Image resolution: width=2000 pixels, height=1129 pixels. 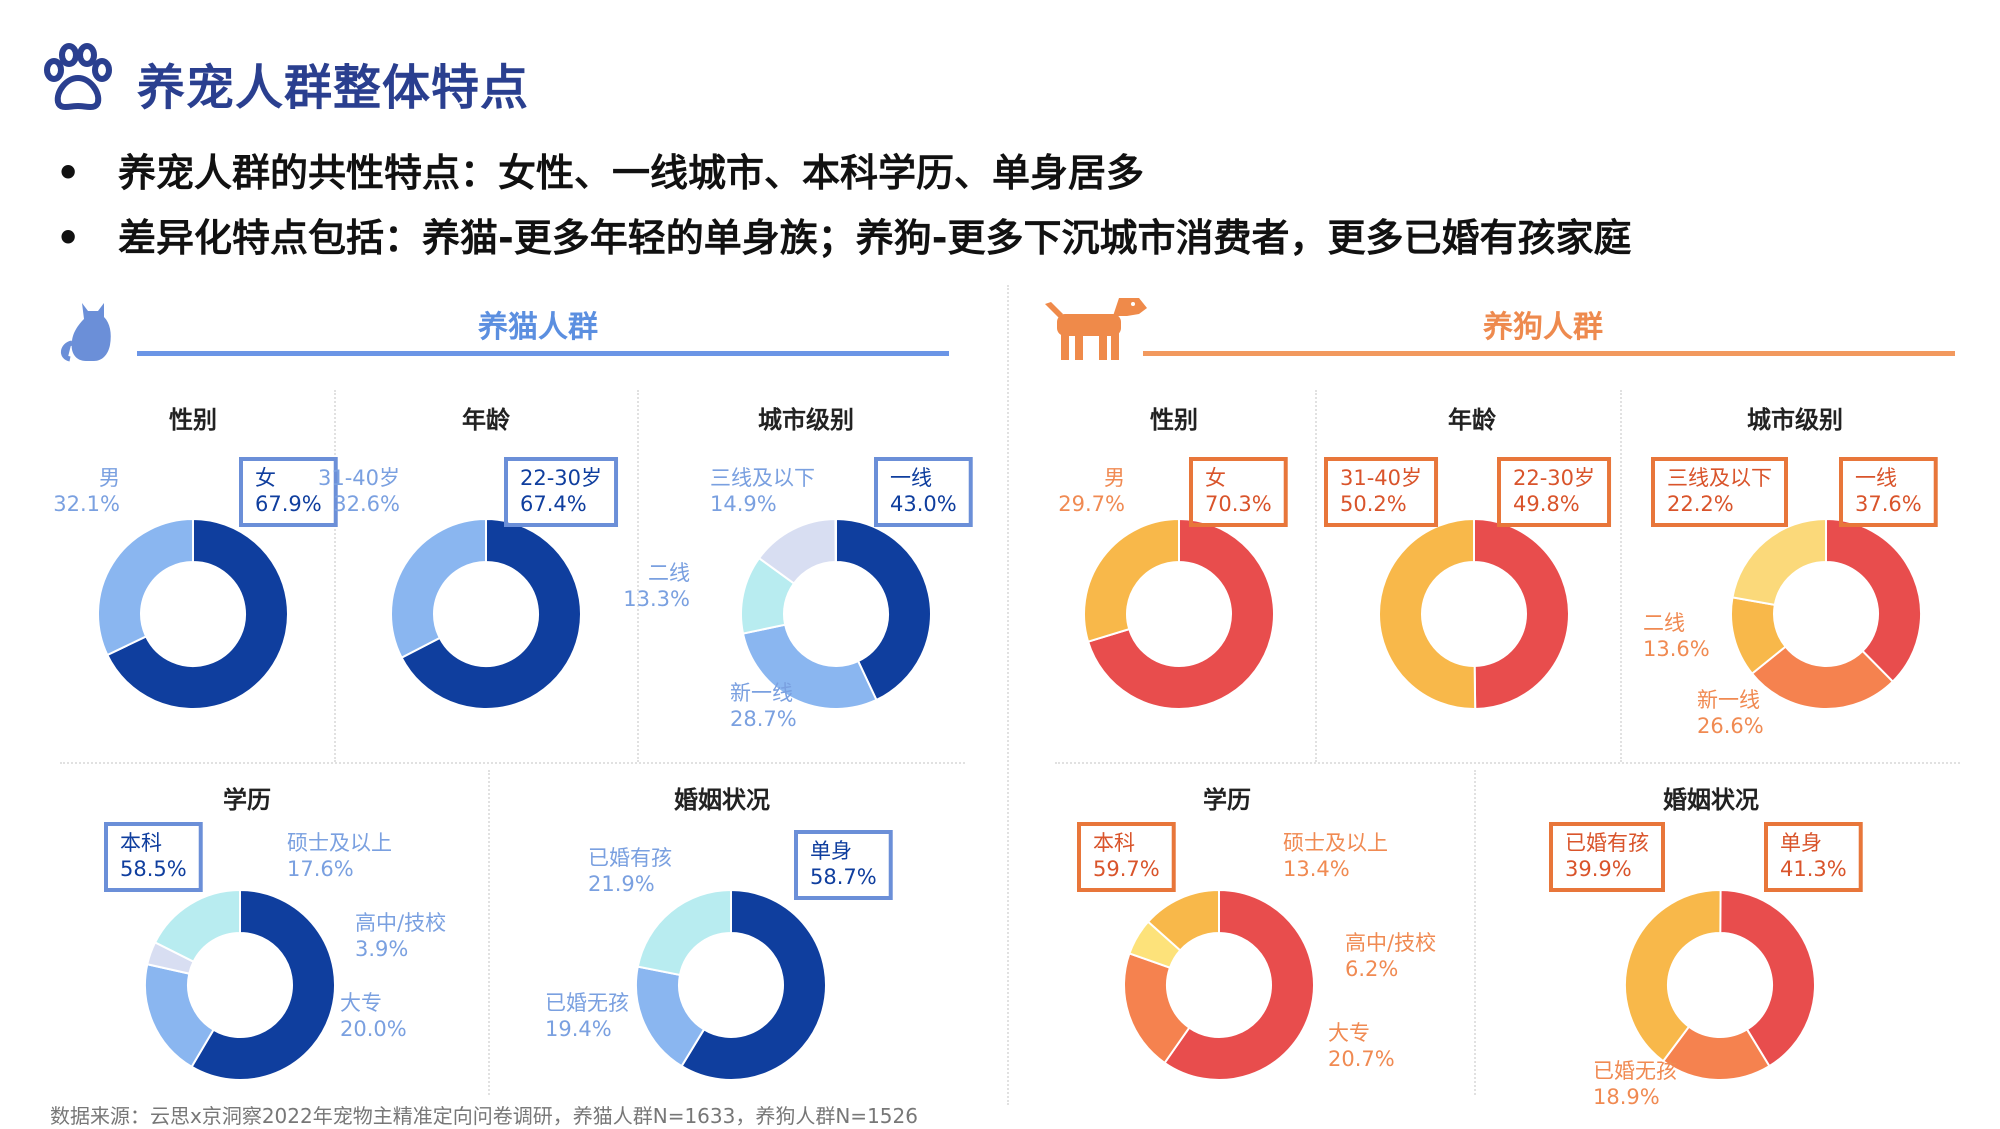 What do you see at coordinates (1676, 649) in the screenshot?
I see `slice-value: 13.6%` at bounding box center [1676, 649].